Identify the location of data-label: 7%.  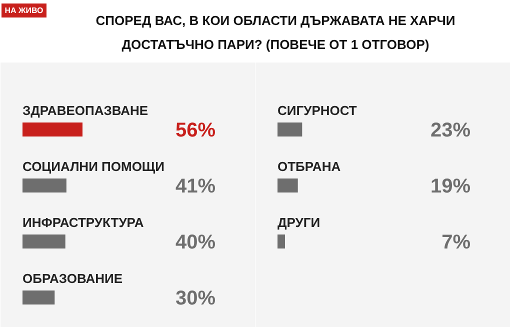
(456, 243).